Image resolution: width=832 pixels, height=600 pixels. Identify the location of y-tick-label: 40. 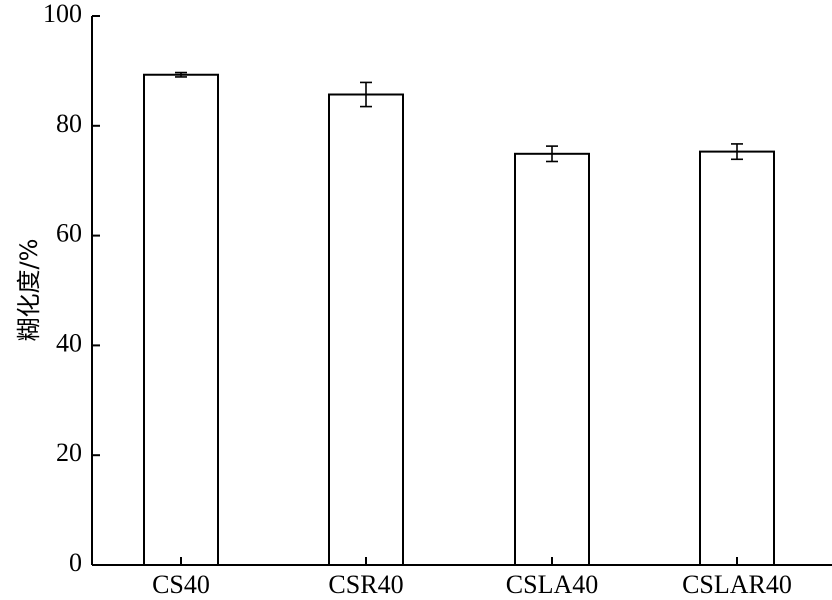
(69, 342).